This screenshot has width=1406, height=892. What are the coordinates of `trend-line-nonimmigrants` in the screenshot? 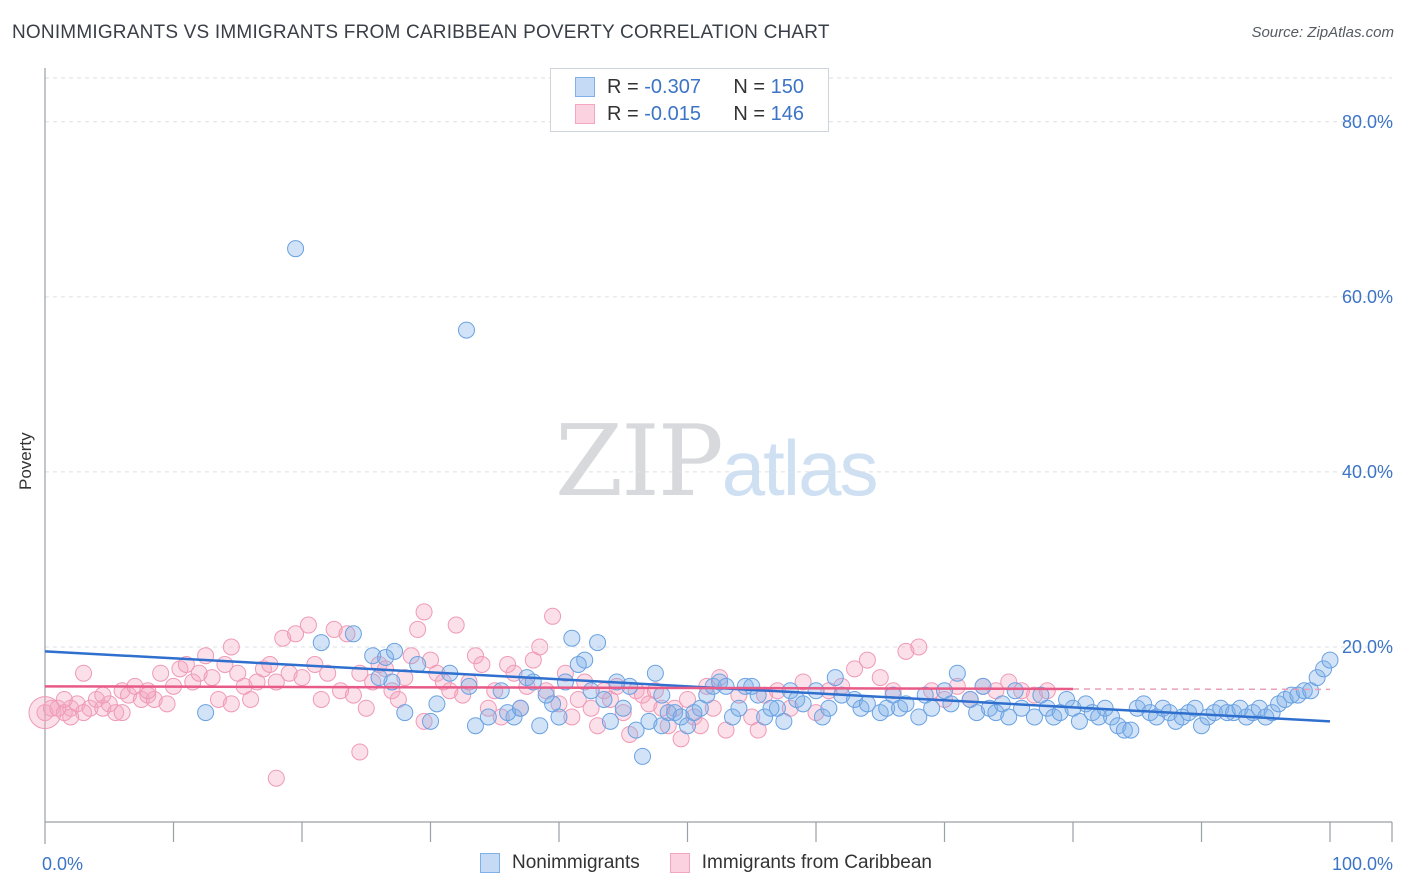 It's located at (687, 686).